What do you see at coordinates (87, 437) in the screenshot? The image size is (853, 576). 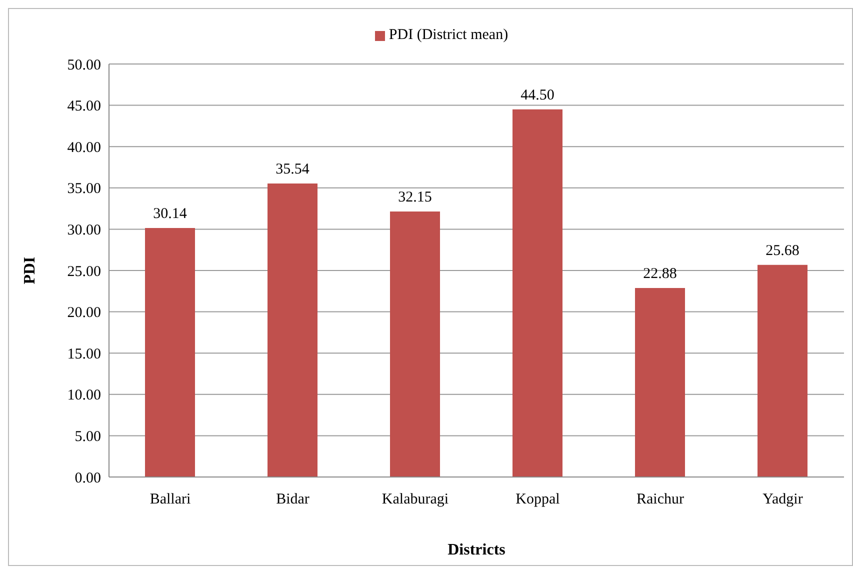 I see `y-tick-label: 5.00` at bounding box center [87, 437].